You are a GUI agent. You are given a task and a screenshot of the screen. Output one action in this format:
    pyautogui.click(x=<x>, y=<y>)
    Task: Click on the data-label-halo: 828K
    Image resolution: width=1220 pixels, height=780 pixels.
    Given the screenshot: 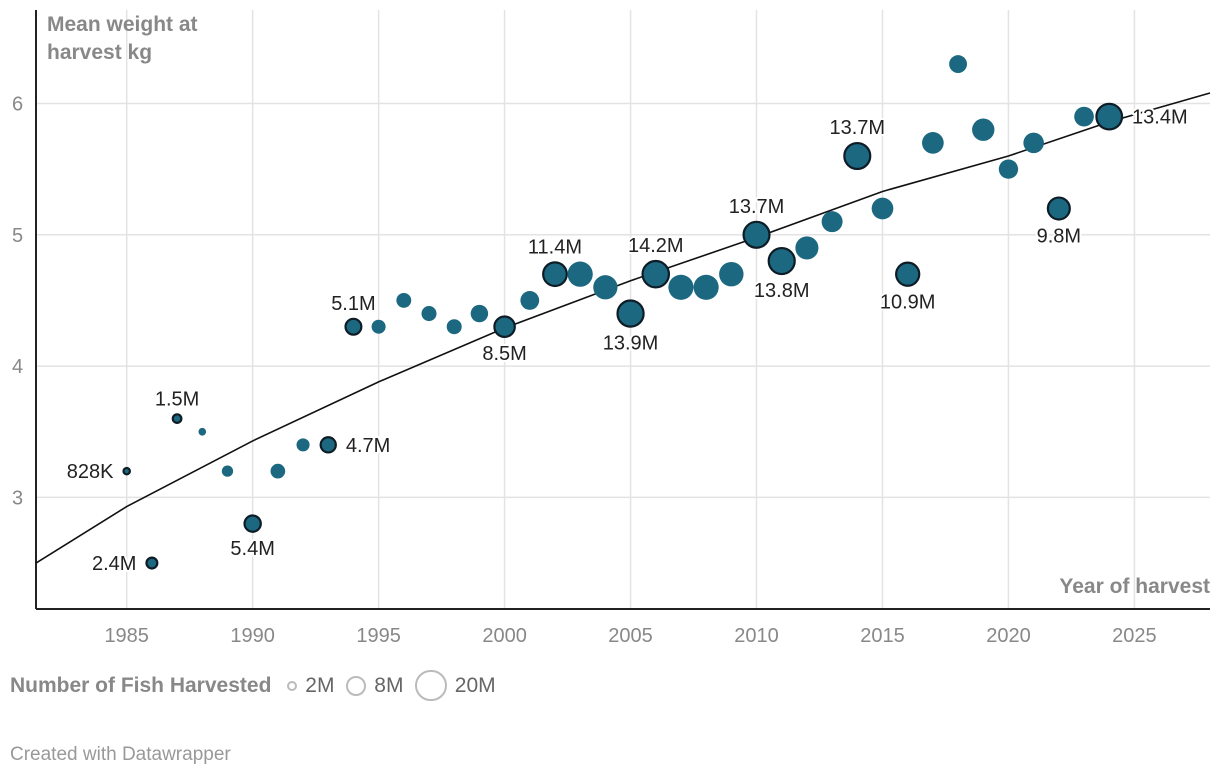 What is the action you would take?
    pyautogui.click(x=90, y=472)
    